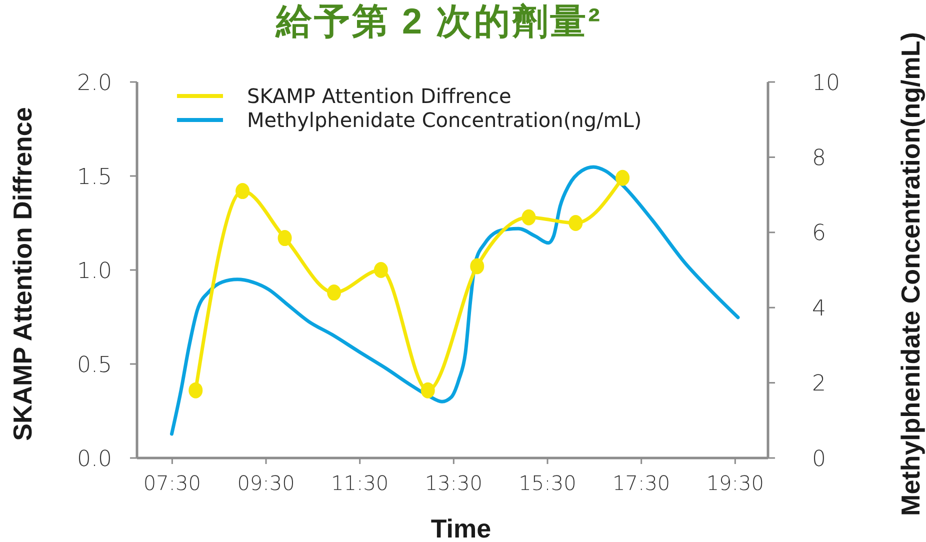 The image size is (926, 542). What do you see at coordinates (547, 483) in the screenshot?
I see `x-tick-label: 15:30` at bounding box center [547, 483].